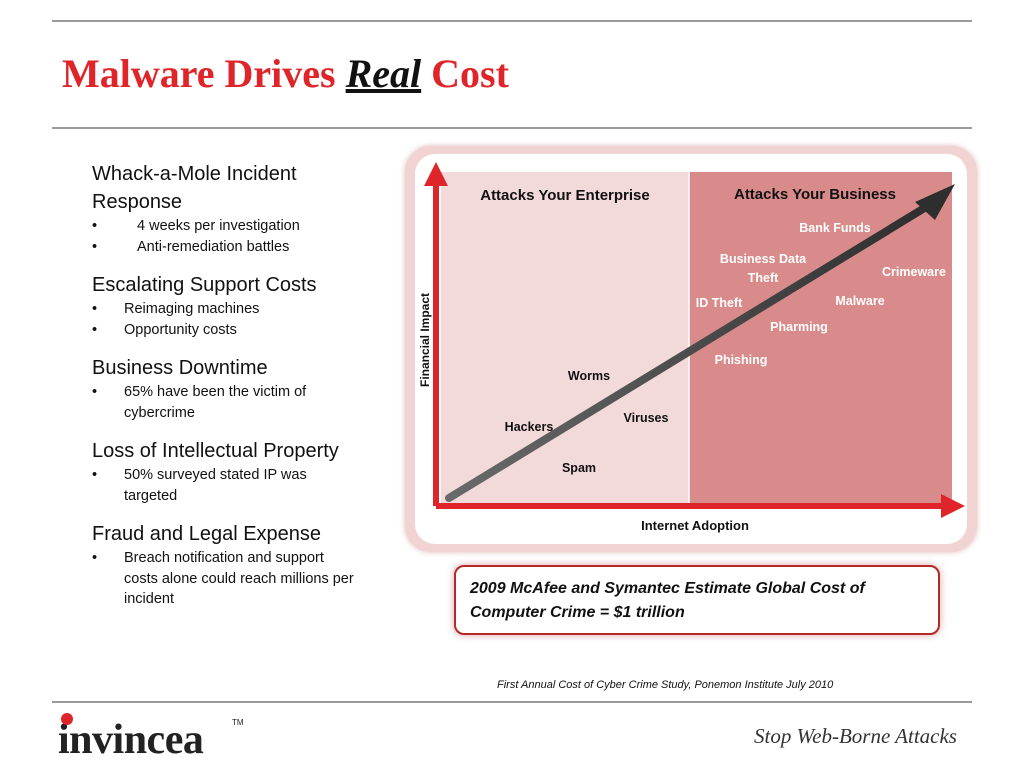 The height and width of the screenshot is (768, 1024). Describe the element at coordinates (763, 259) in the screenshot. I see `label-business-data: Business Data` at that location.